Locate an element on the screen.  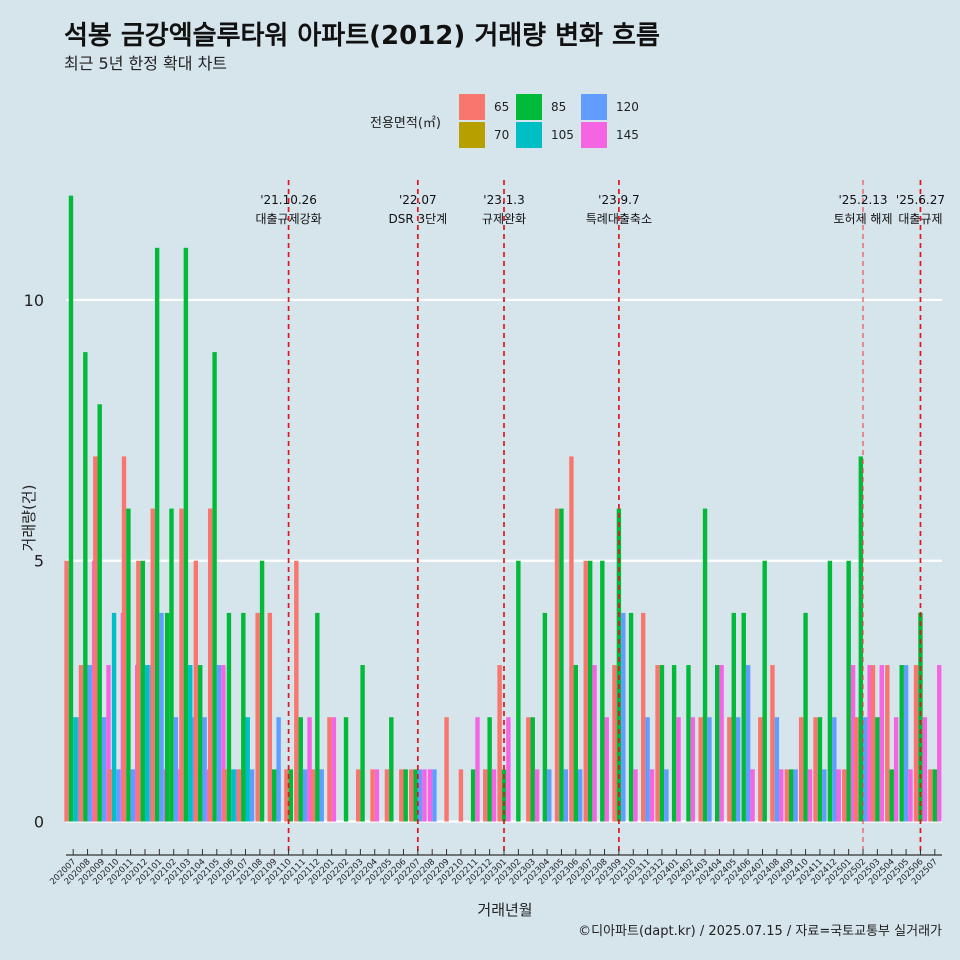
x-axis-title: 거래년월 is located at coordinates (504, 910).